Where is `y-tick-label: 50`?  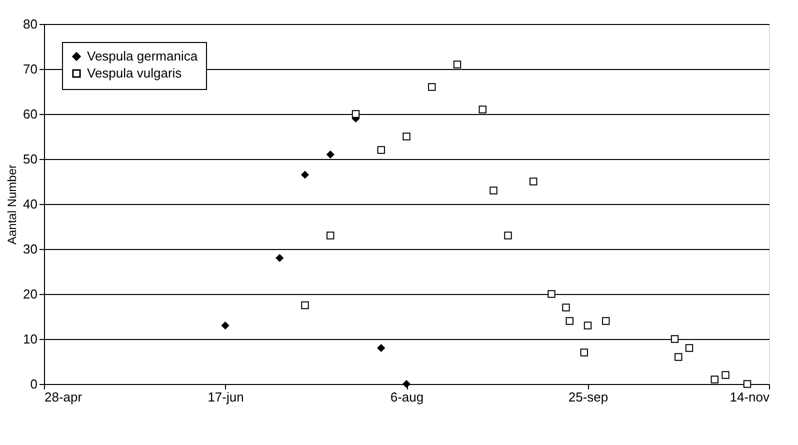
y-tick-label: 50 is located at coordinates (30, 159).